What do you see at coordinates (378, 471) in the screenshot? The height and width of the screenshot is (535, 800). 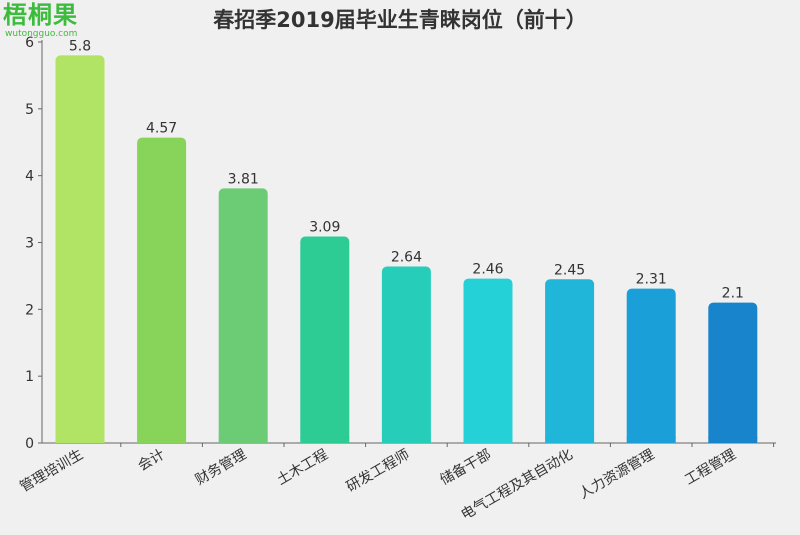 I see `x-tick-label: 研发工程师` at bounding box center [378, 471].